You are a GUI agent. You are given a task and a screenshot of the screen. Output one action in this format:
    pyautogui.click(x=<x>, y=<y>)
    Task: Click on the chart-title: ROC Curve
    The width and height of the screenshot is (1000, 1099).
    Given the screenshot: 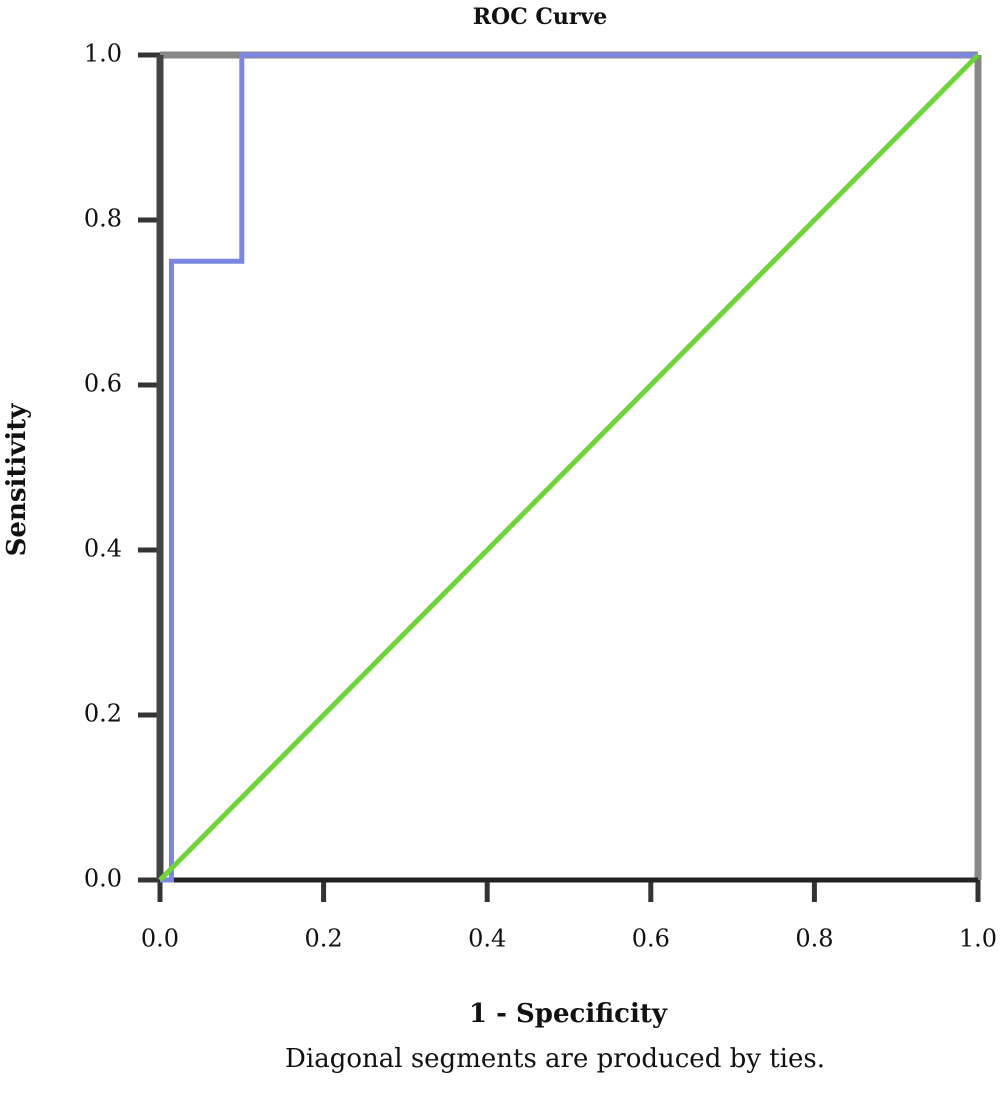 What is the action you would take?
    pyautogui.click(x=540, y=17)
    